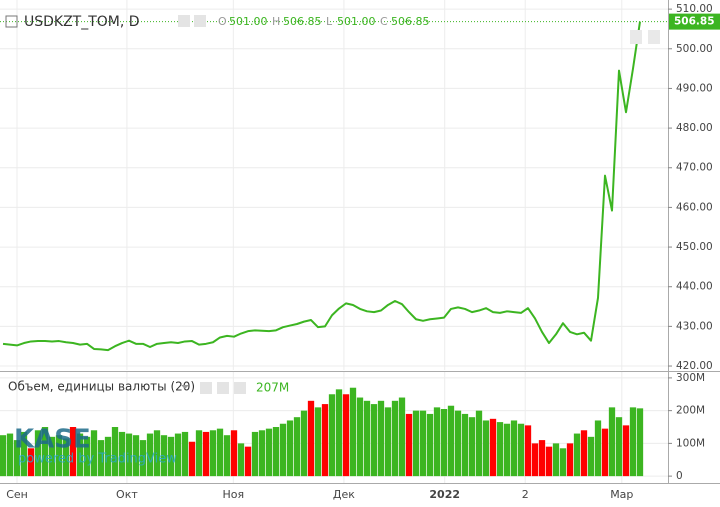  Describe the element at coordinates (82, 22) in the screenshot. I see `symbol: USDKZT_TOM, D` at that location.